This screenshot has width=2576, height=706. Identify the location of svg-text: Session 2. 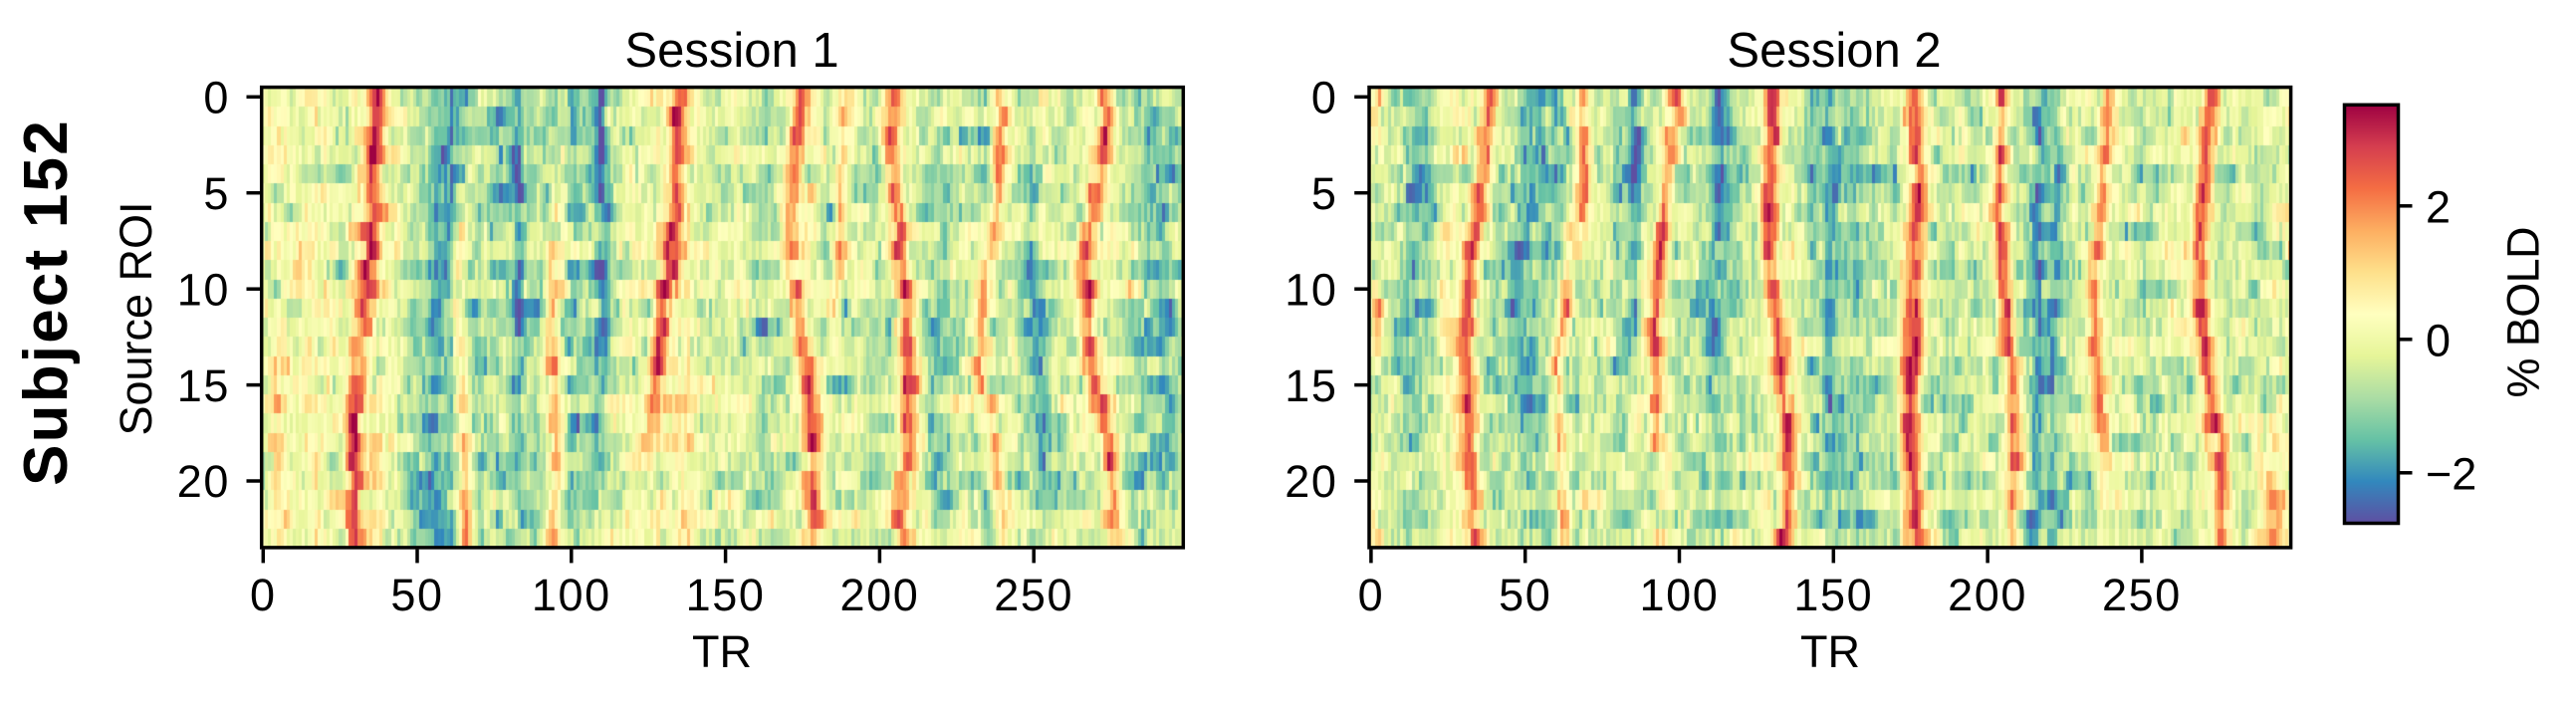
(1834, 51).